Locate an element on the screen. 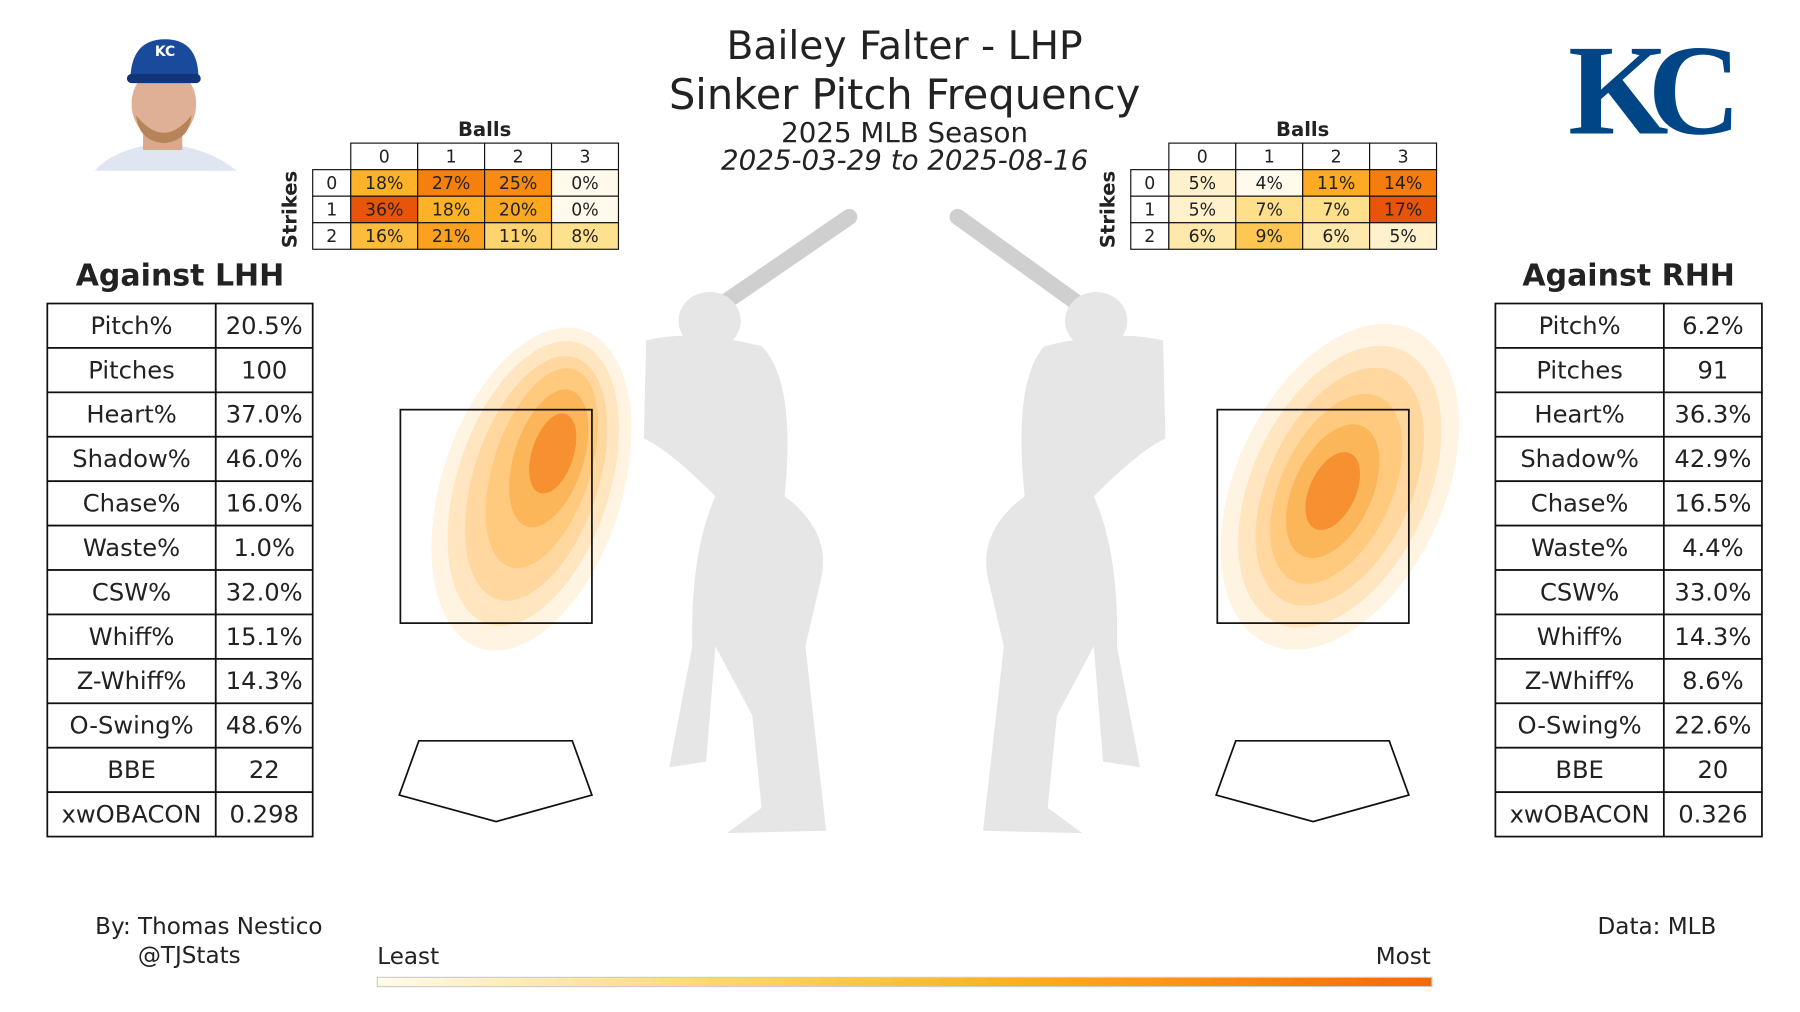 The image size is (1800, 1012). stat-value: 32.0% is located at coordinates (264, 592).